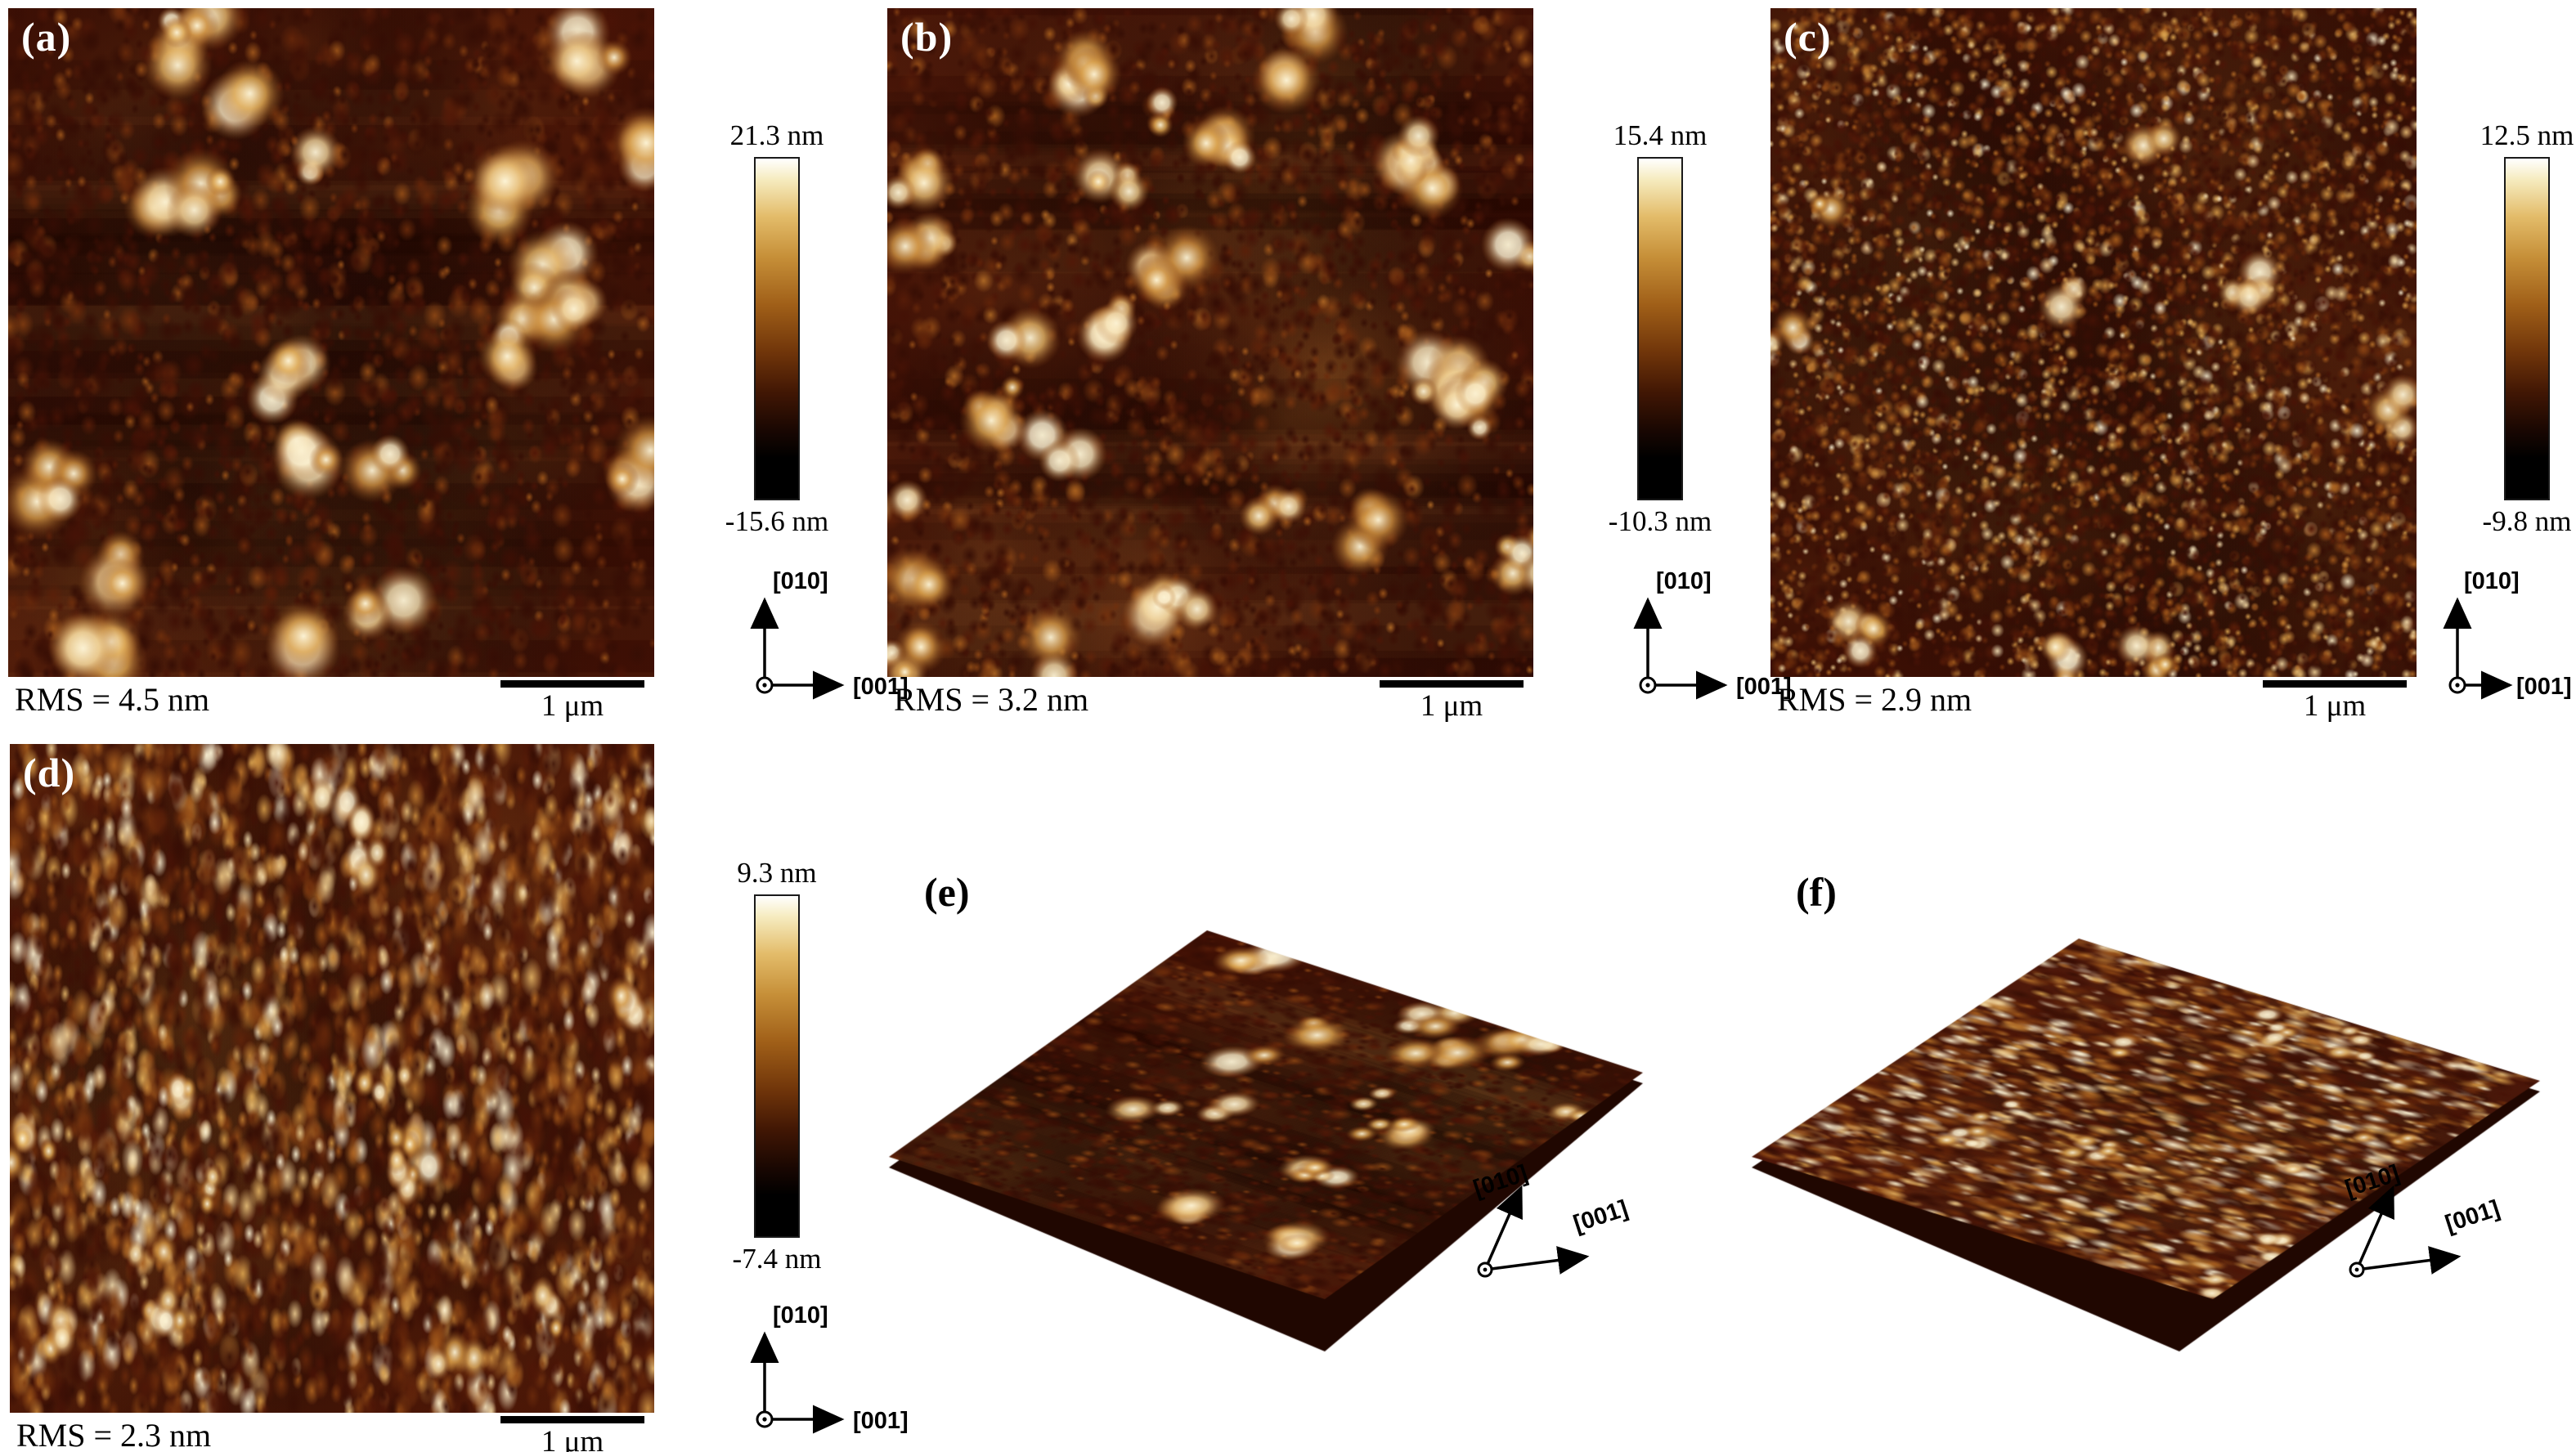  Describe the element at coordinates (1874, 699) in the screenshot. I see `rms-value-c: RMS = 2.9 nm` at that location.